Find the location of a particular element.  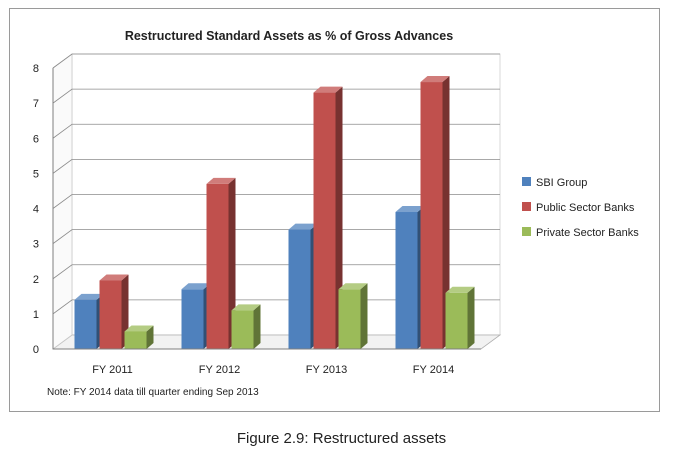

bar-private-sector-banks-fy-2012 is located at coordinates (246, 326).